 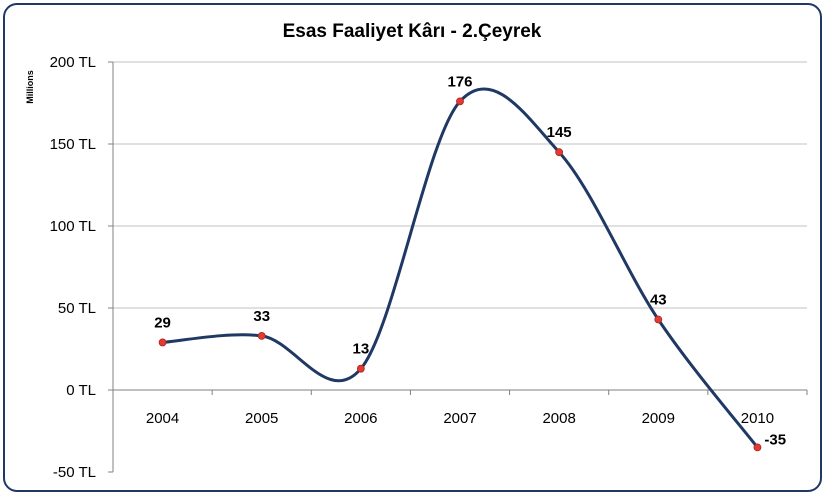 What do you see at coordinates (73, 144) in the screenshot?
I see `y-tick-label: 150 TL` at bounding box center [73, 144].